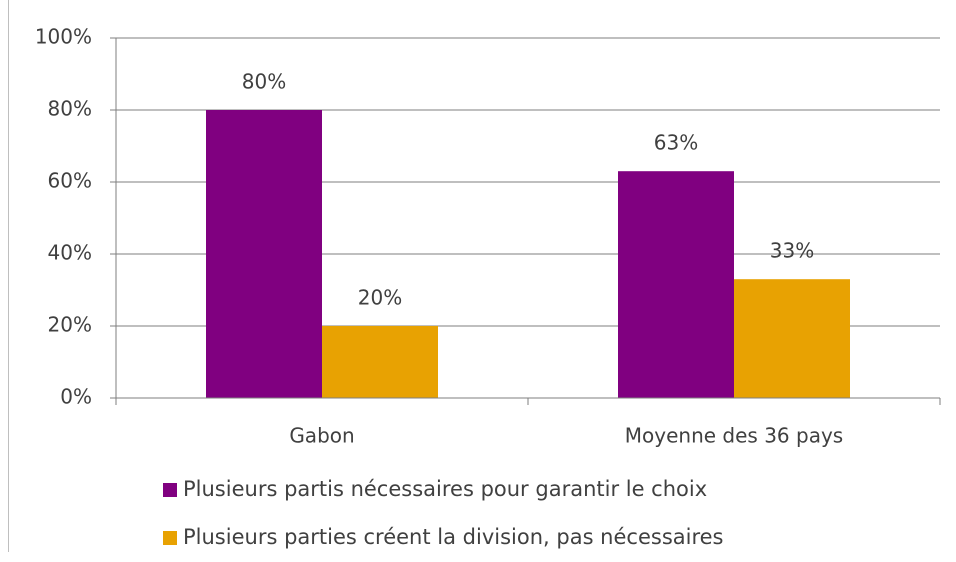 The width and height of the screenshot is (956, 562). I want to click on y-tick-label: 80%, so click(70, 109).